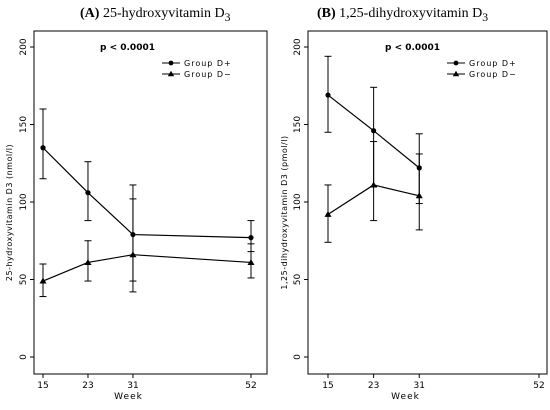  What do you see at coordinates (90, 13) in the screenshot?
I see `panel-a-title-prefix: (A)` at bounding box center [90, 13].